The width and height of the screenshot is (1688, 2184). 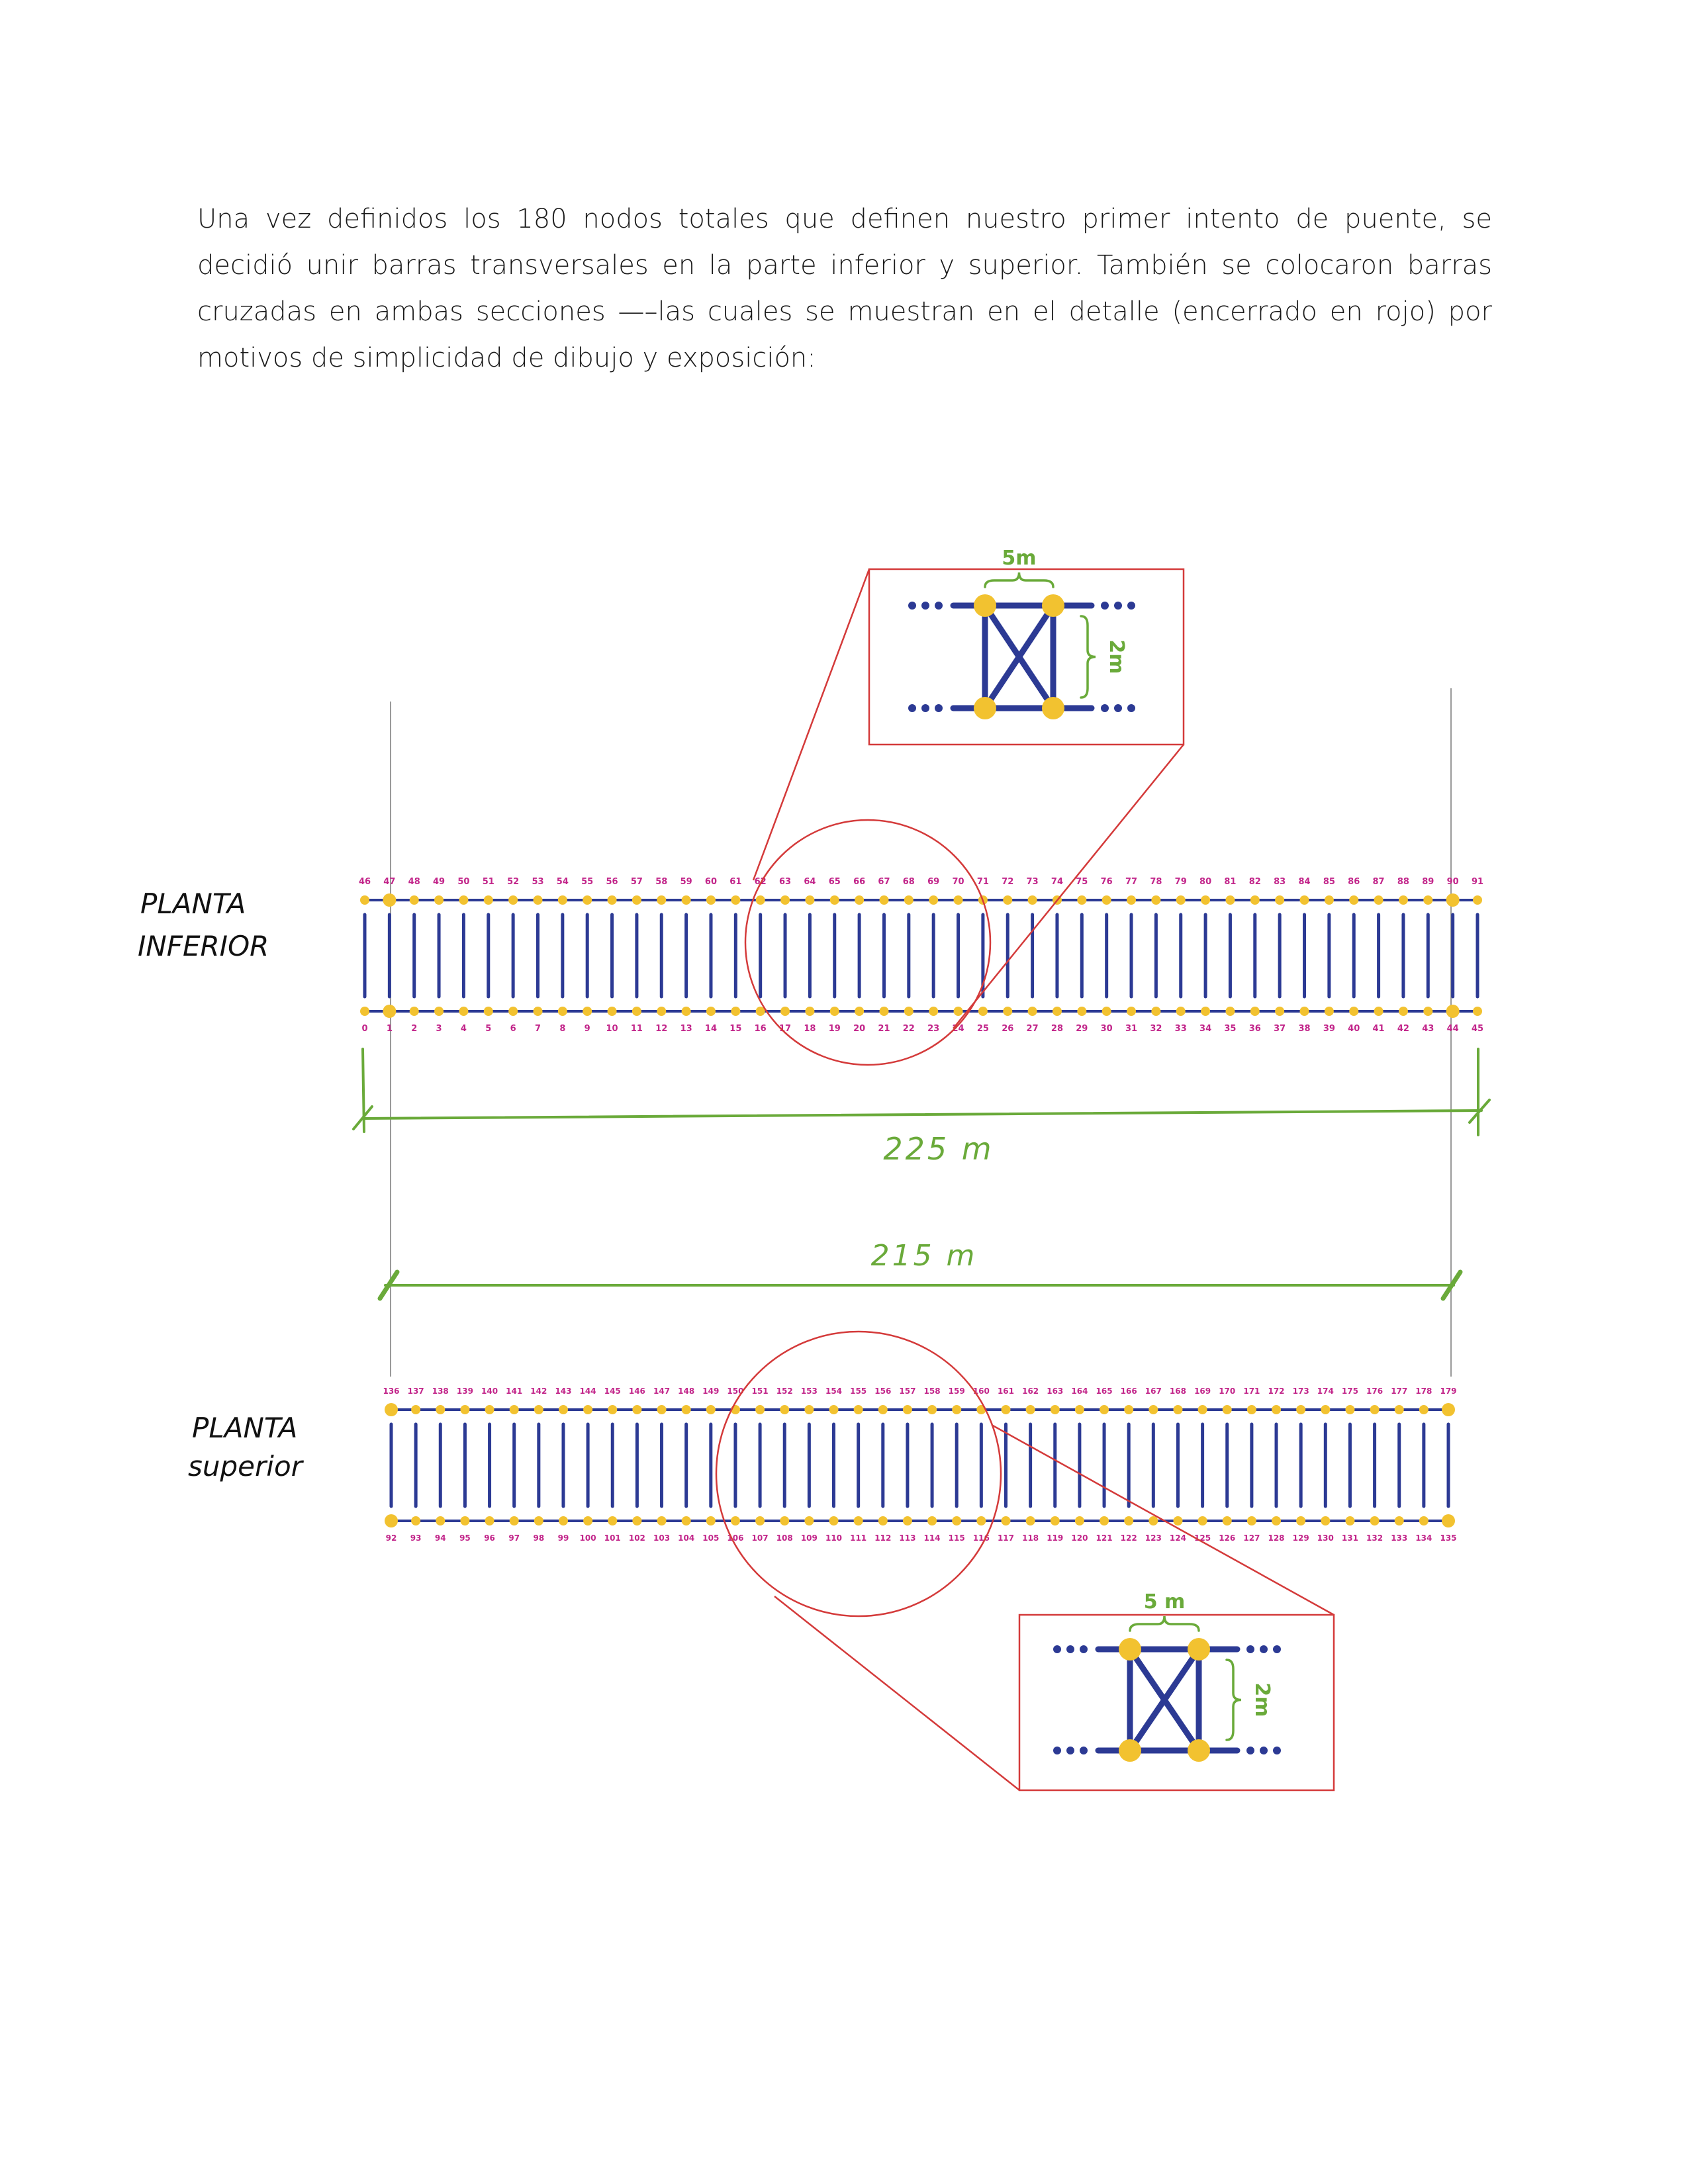 What do you see at coordinates (1153, 1391) in the screenshot?
I see `top-node-label: 167` at bounding box center [1153, 1391].